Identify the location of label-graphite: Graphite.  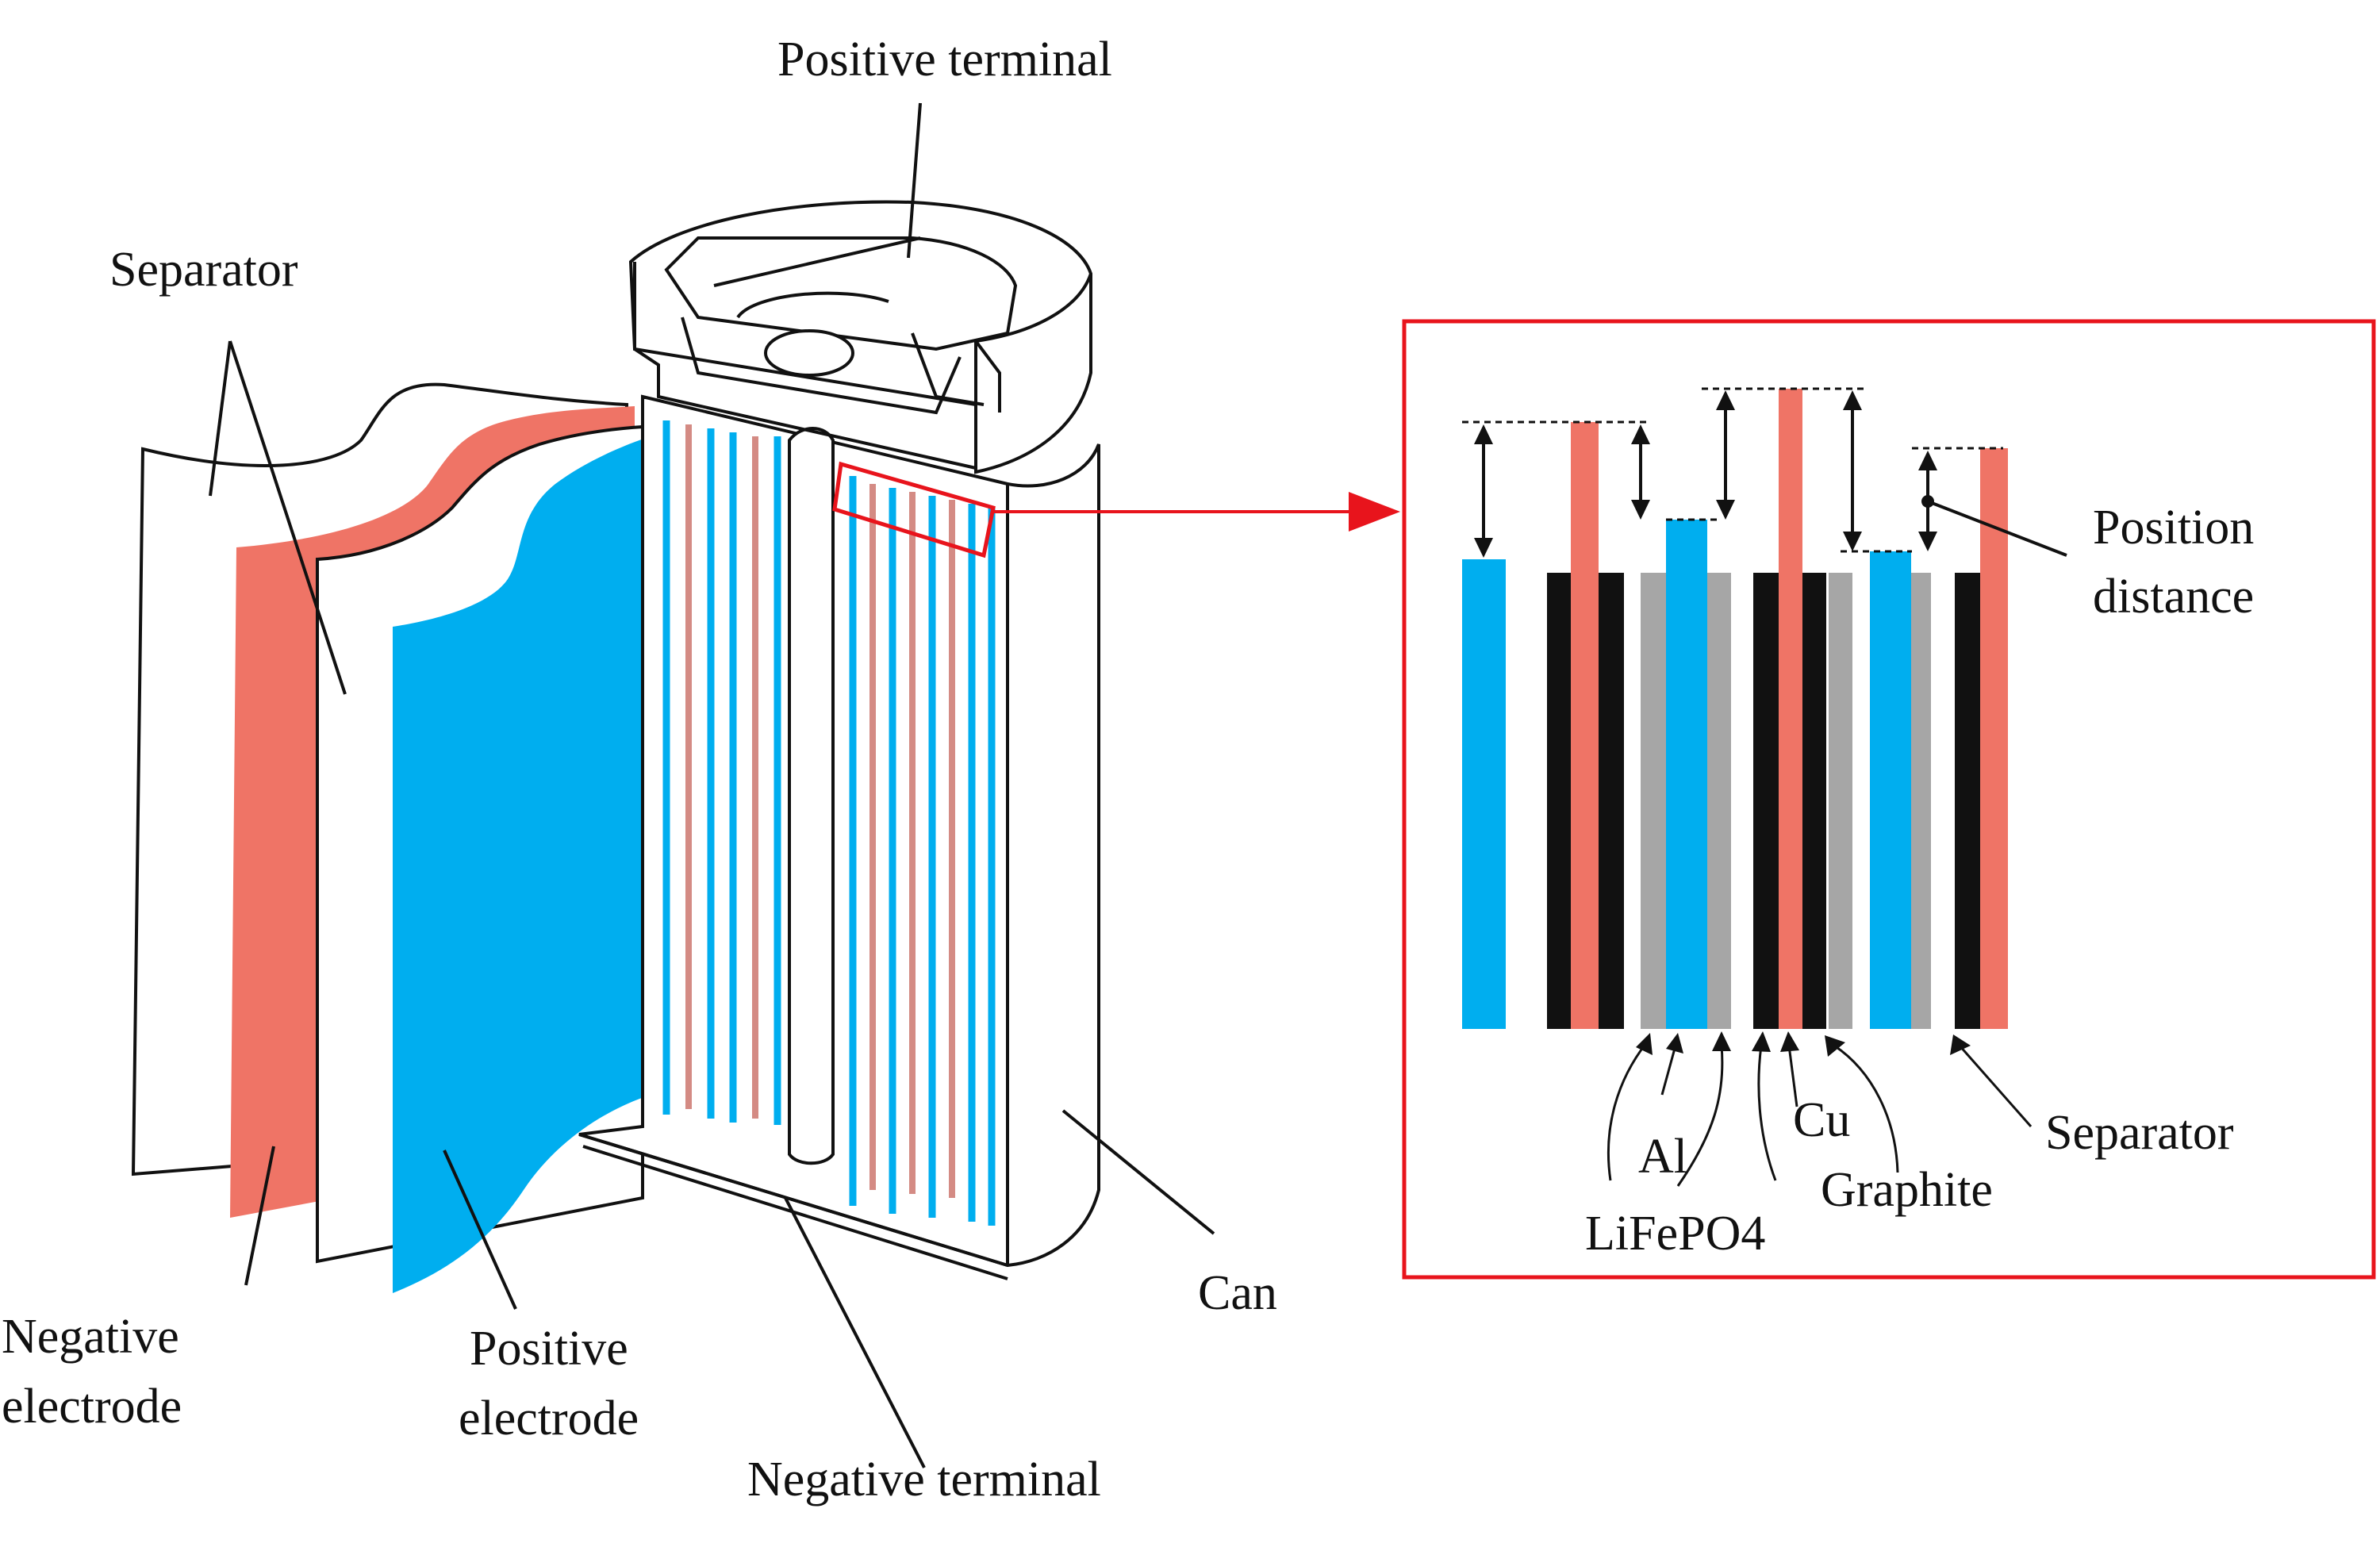
(1907, 1190).